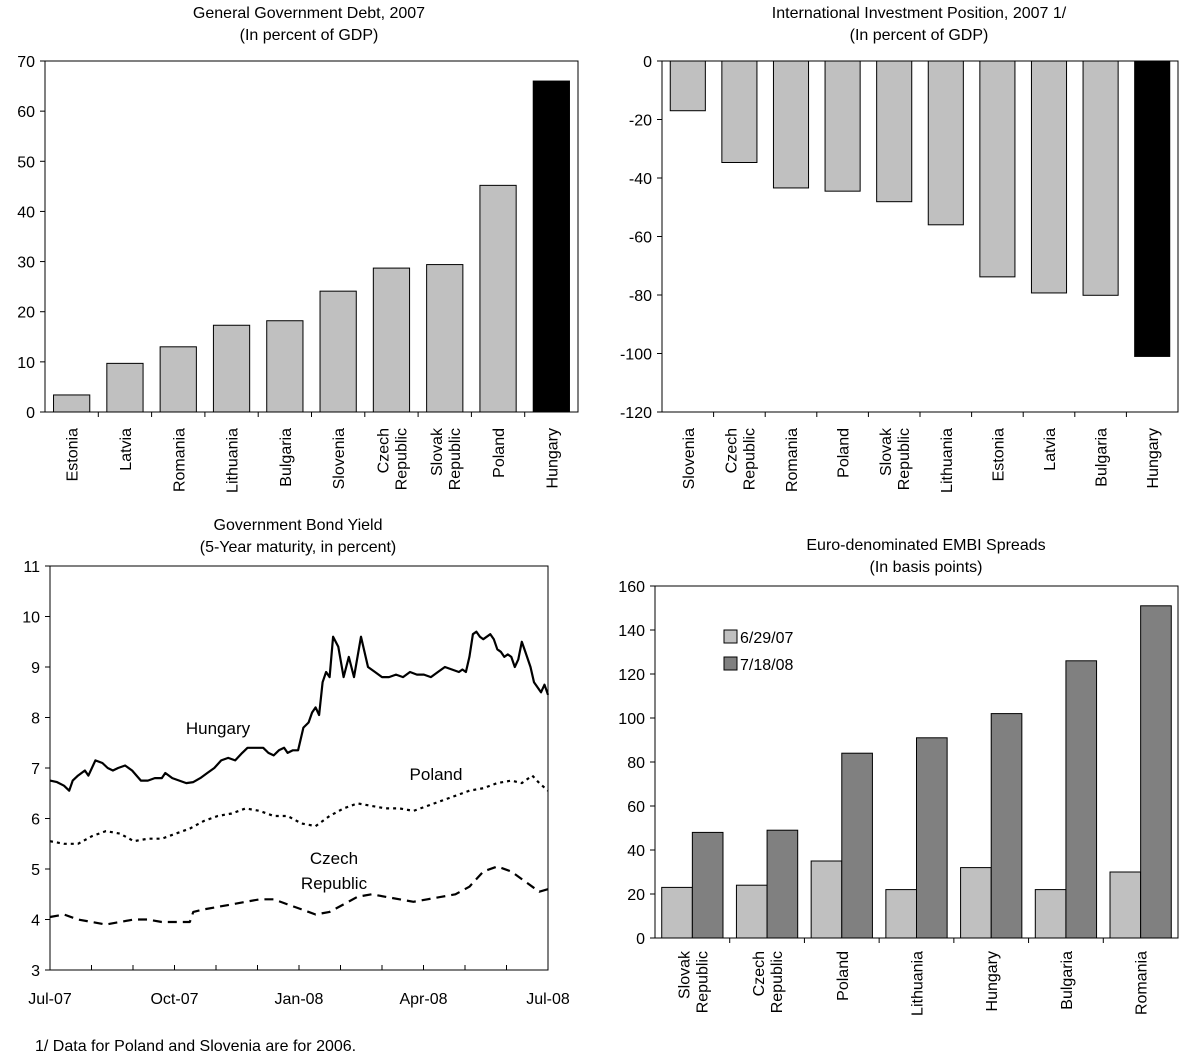 The width and height of the screenshot is (1183, 1061). I want to click on chart-debt-ytick-label: 0, so click(30, 413).